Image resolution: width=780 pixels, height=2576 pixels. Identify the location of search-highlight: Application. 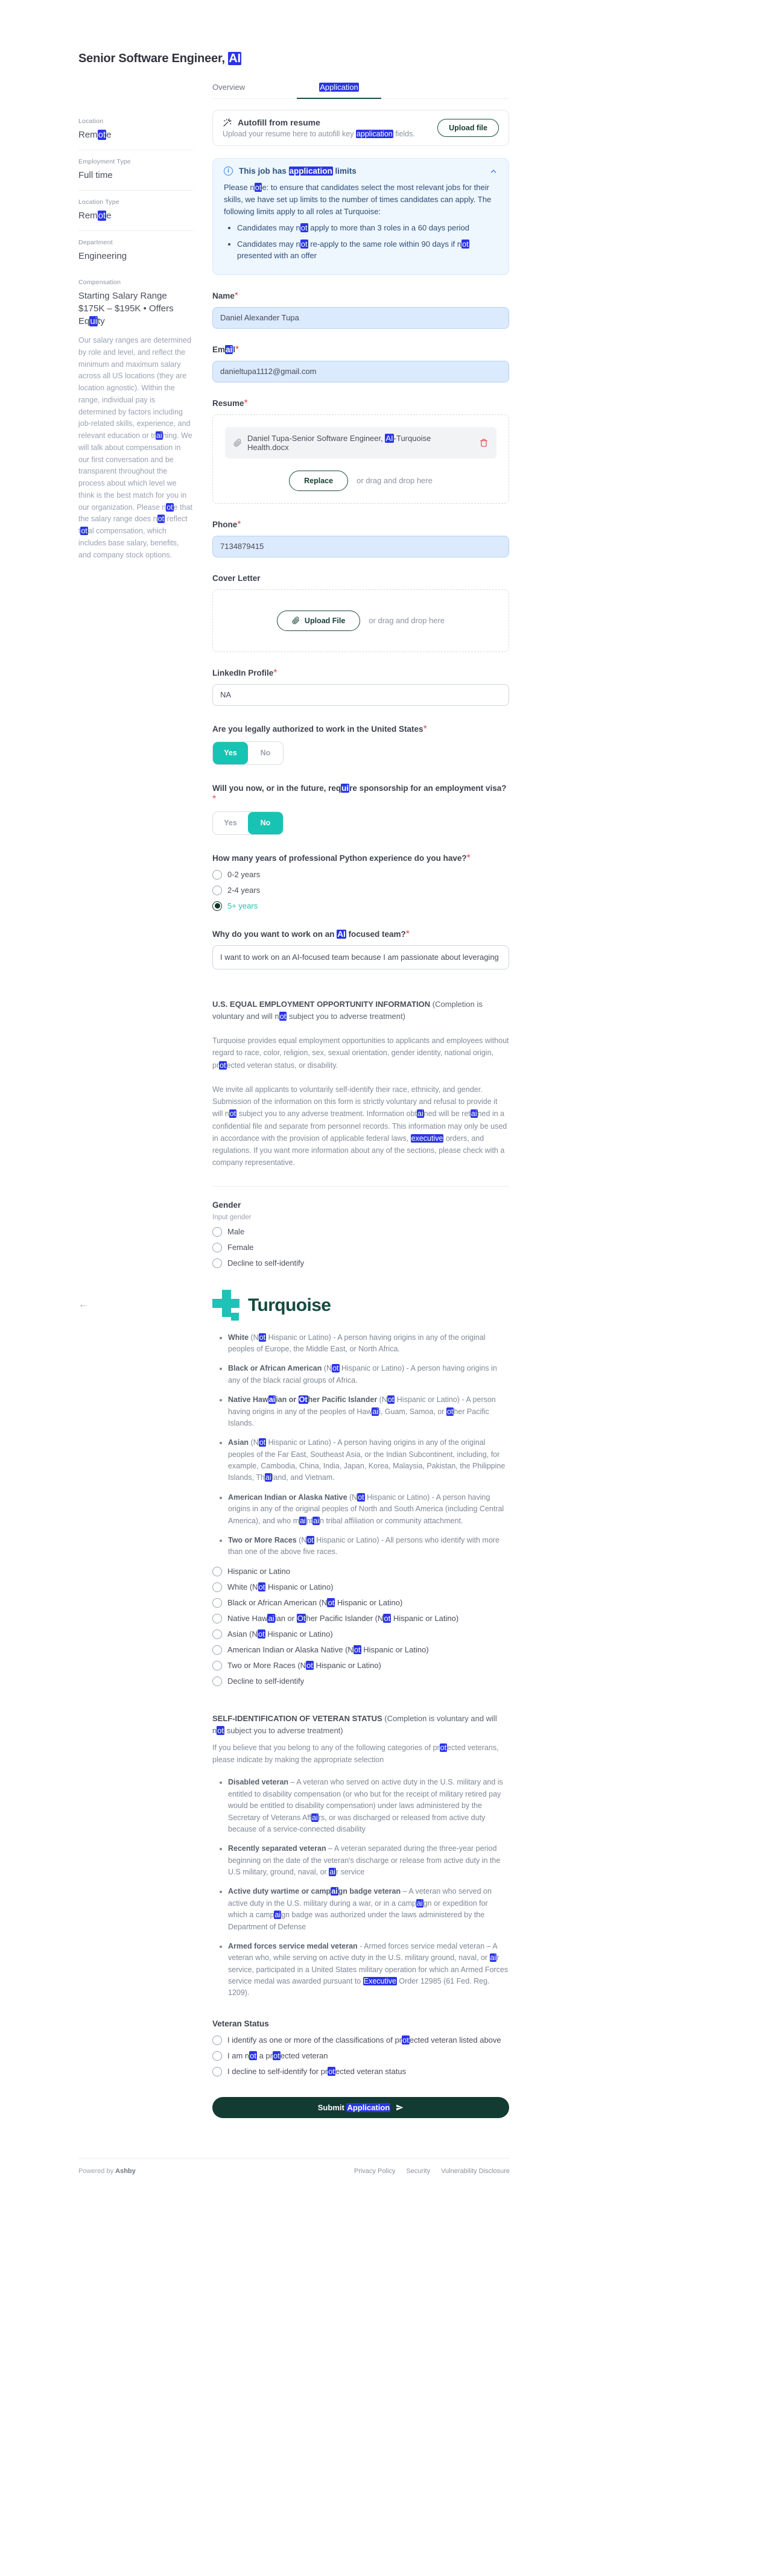
(368, 2107).